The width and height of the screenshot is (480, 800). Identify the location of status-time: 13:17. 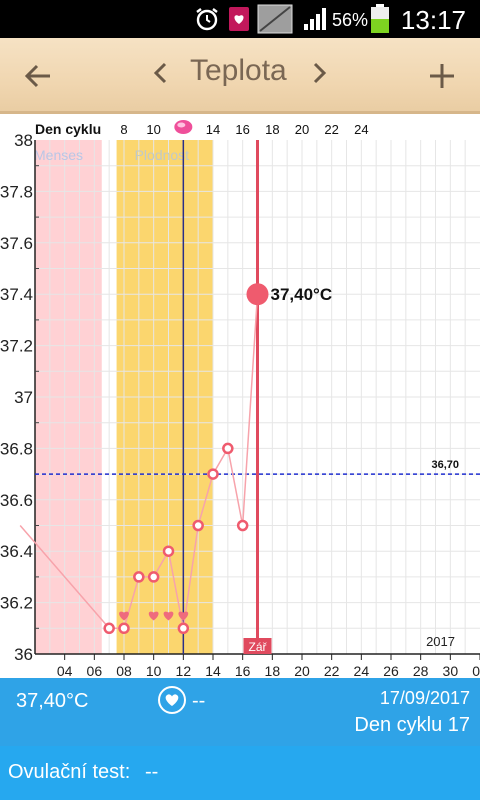
(433, 20).